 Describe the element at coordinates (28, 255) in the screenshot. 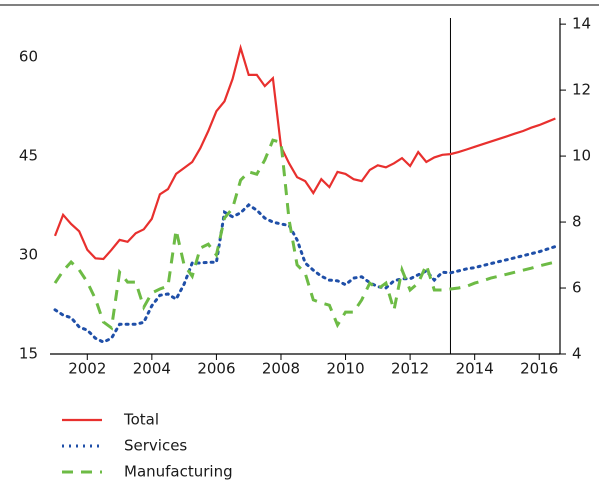

I see `y-tick-label: 30` at that location.